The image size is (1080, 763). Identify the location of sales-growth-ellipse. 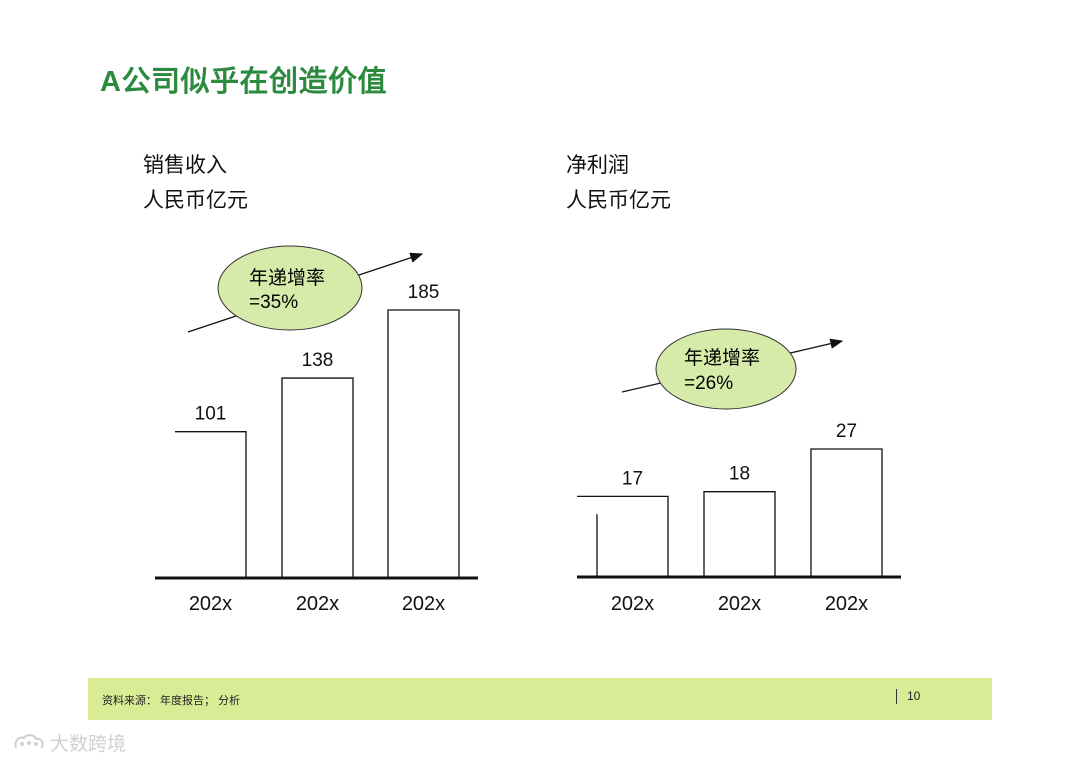
(290, 288).